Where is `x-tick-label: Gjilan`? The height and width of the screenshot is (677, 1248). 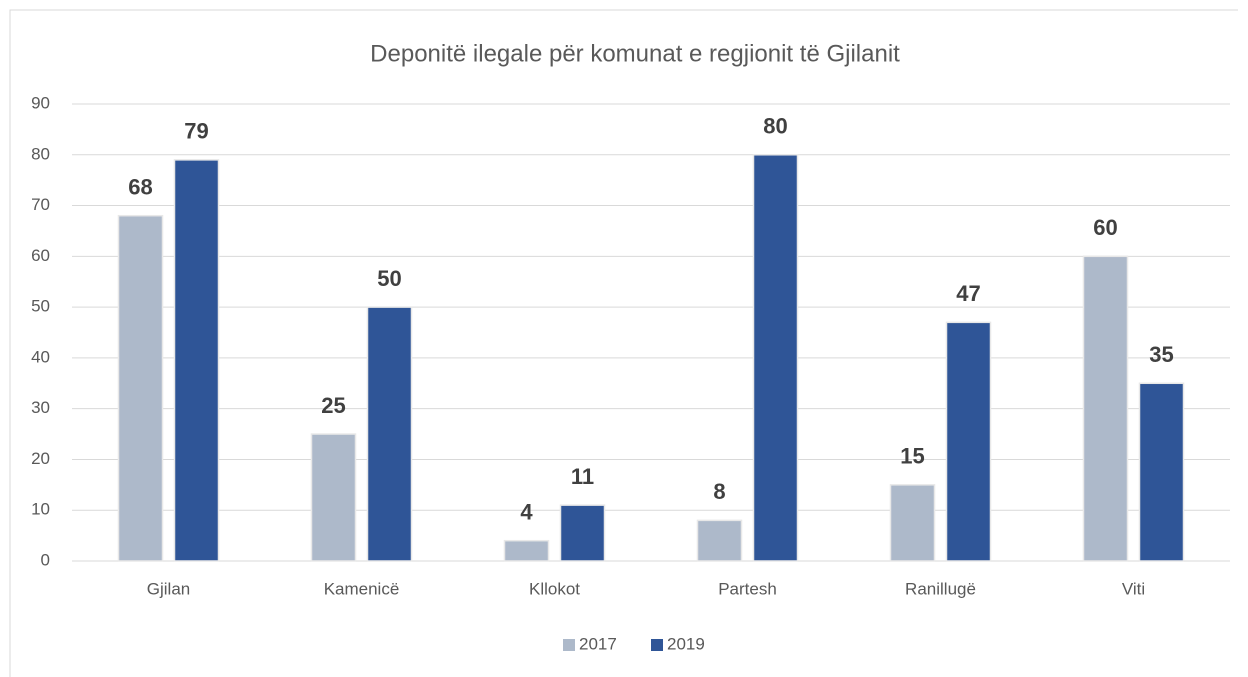 x-tick-label: Gjilan is located at coordinates (168, 588).